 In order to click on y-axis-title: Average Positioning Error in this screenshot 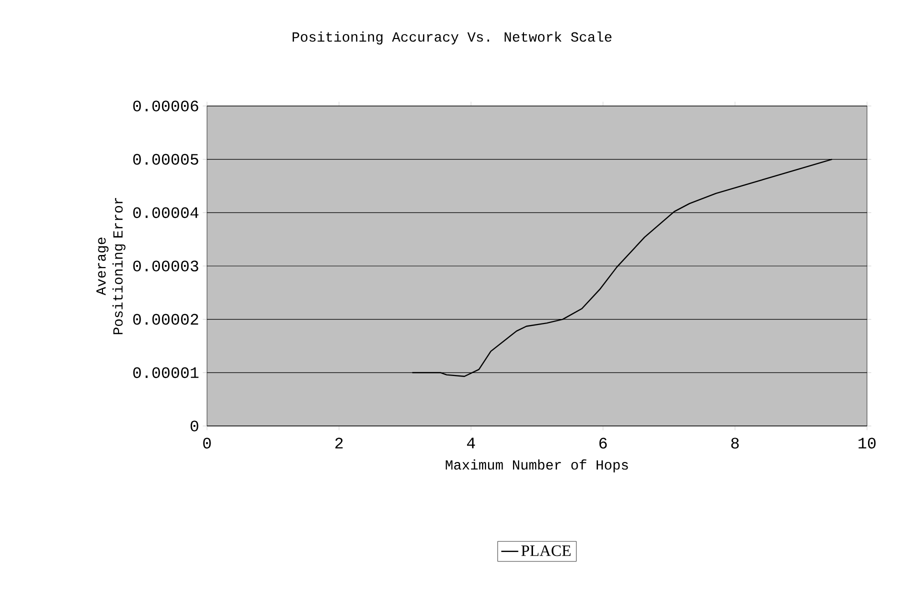, I will do `click(111, 266)`.